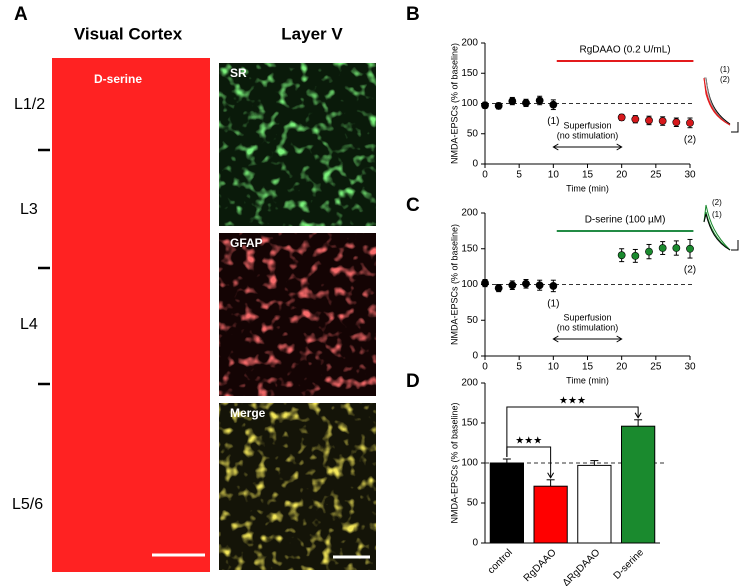 The width and height of the screenshot is (747, 586). Describe the element at coordinates (248, 413) in the screenshot. I see `image-label: Merge` at that location.